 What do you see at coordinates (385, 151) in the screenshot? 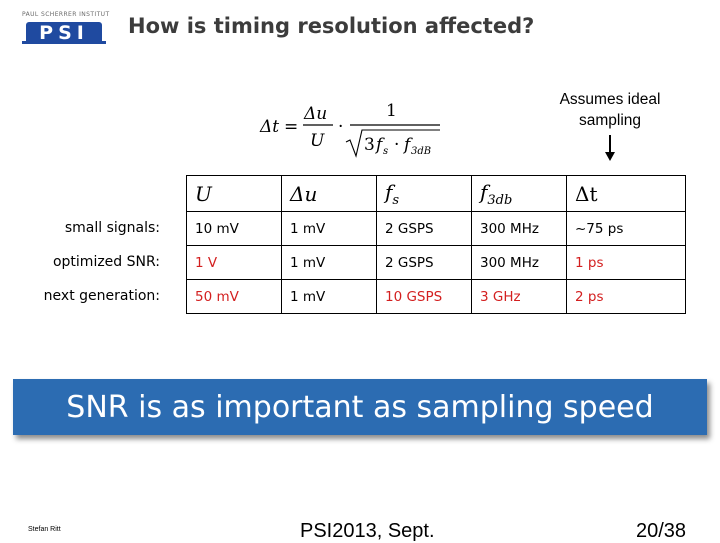
I see `formula-fs-sub: s` at bounding box center [385, 151].